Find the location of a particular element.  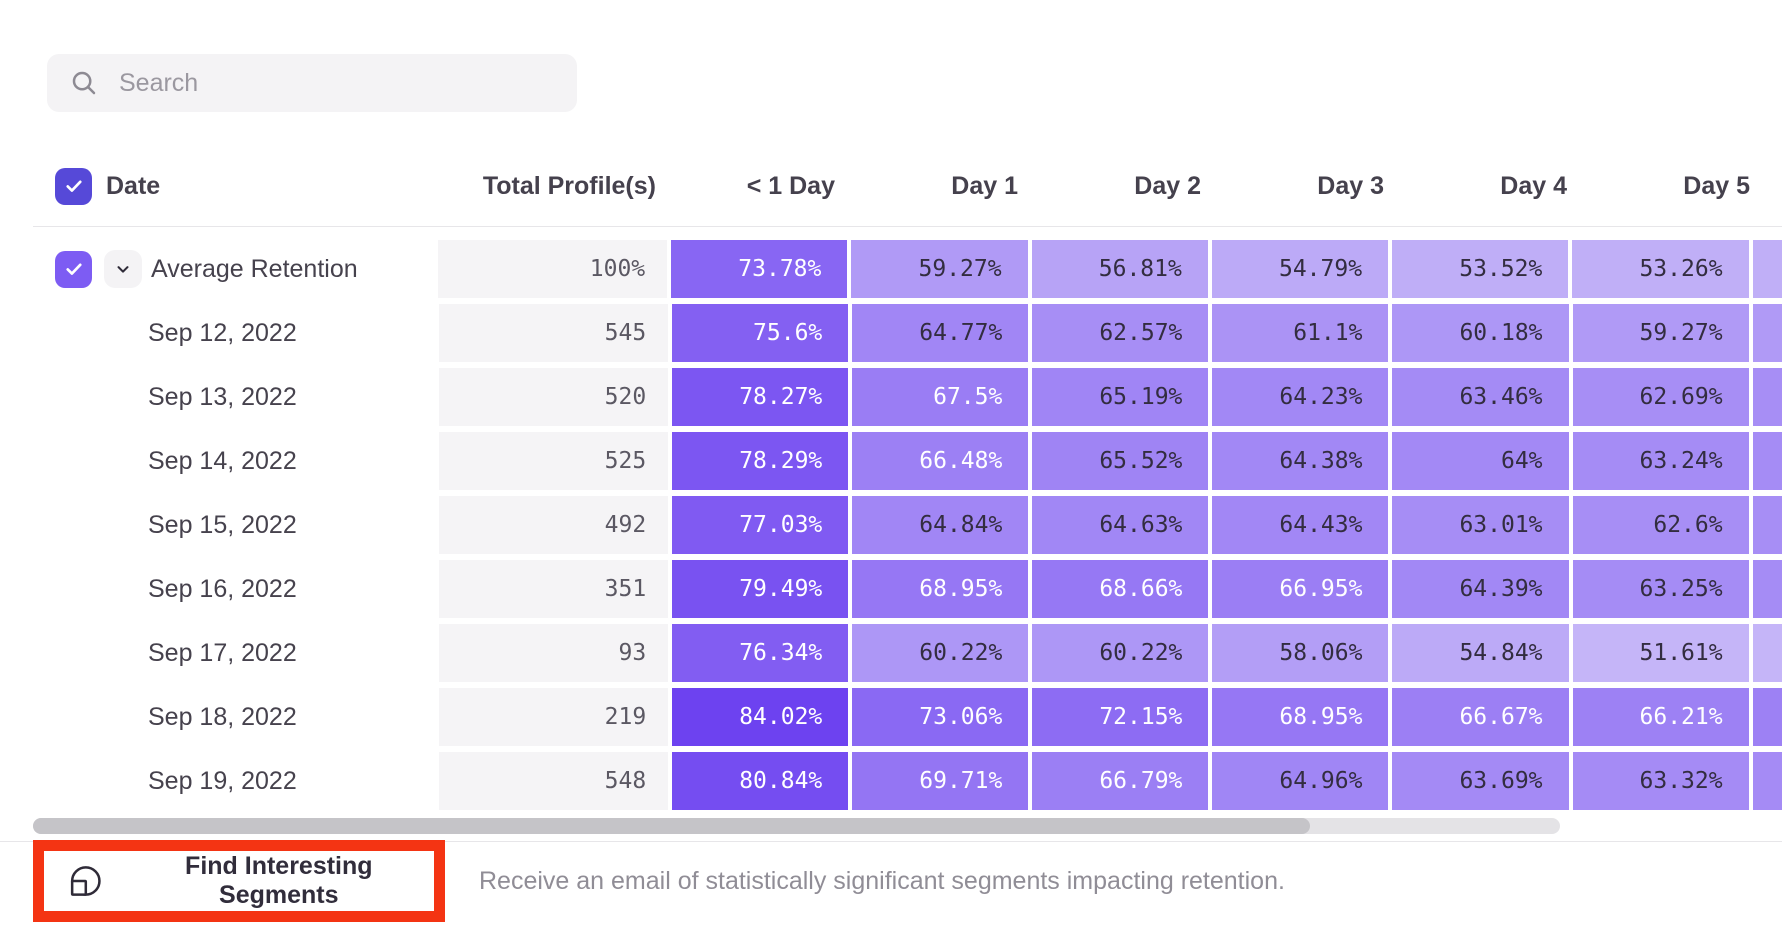

retention-cell: 67.5% is located at coordinates (940, 397).